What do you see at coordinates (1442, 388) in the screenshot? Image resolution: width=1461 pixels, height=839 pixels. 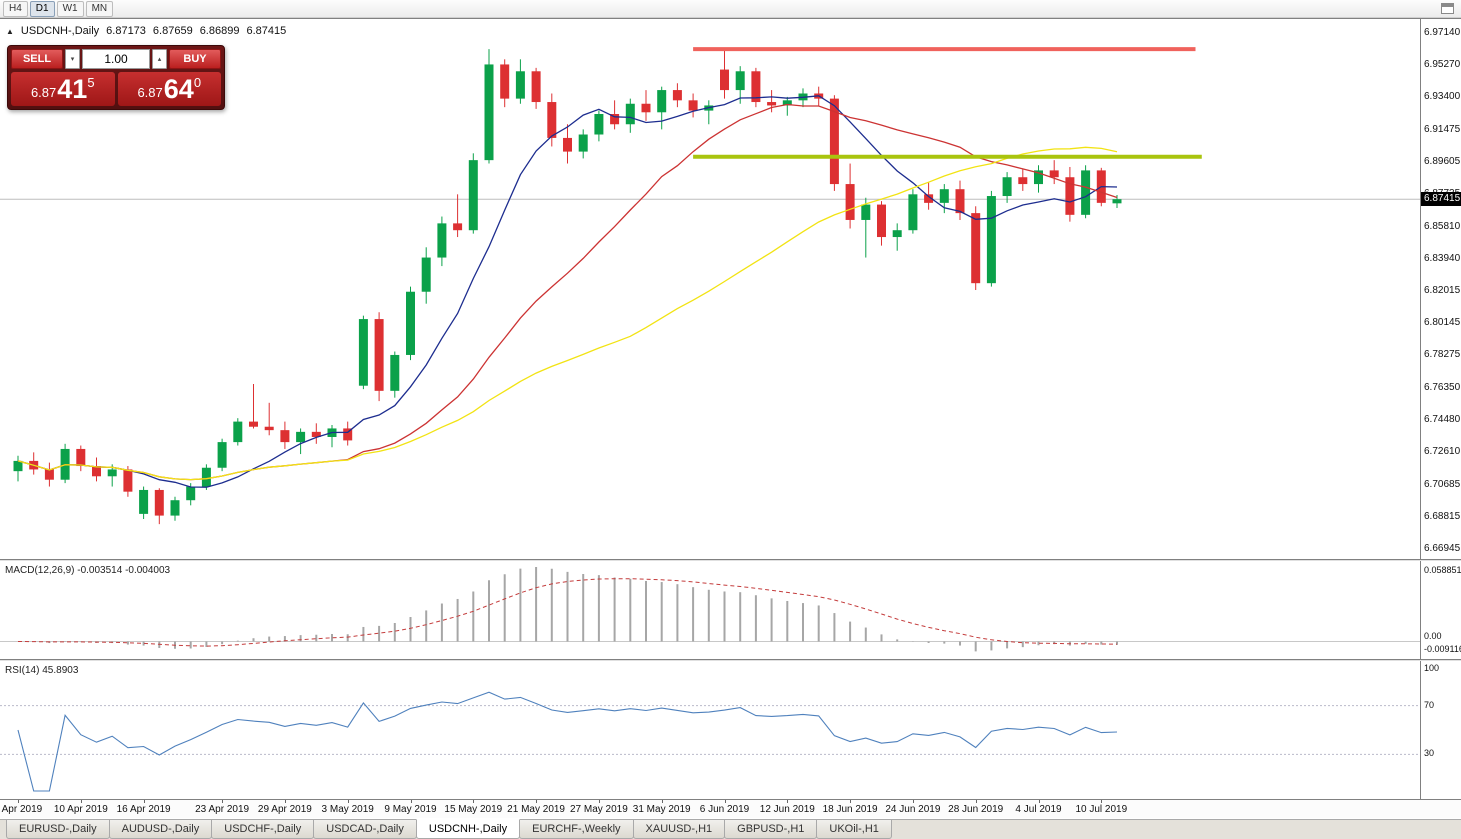 I see `price-tick-label: 6.76350` at bounding box center [1442, 388].